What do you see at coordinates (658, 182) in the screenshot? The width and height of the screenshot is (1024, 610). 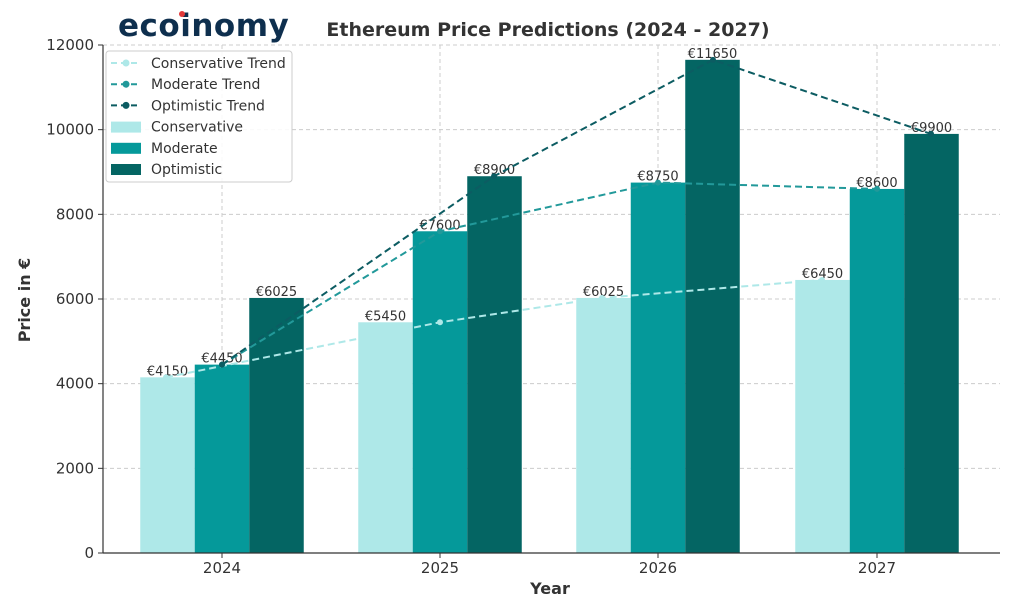 I see `trend-point-moderate-trend-2026` at bounding box center [658, 182].